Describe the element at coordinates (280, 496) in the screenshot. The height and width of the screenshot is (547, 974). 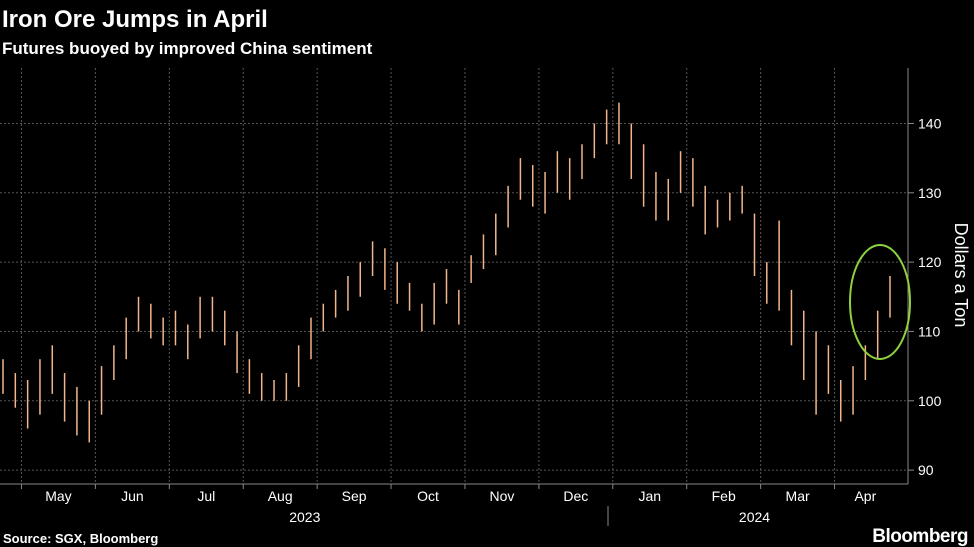
I see `x-tick-label: Aug` at that location.